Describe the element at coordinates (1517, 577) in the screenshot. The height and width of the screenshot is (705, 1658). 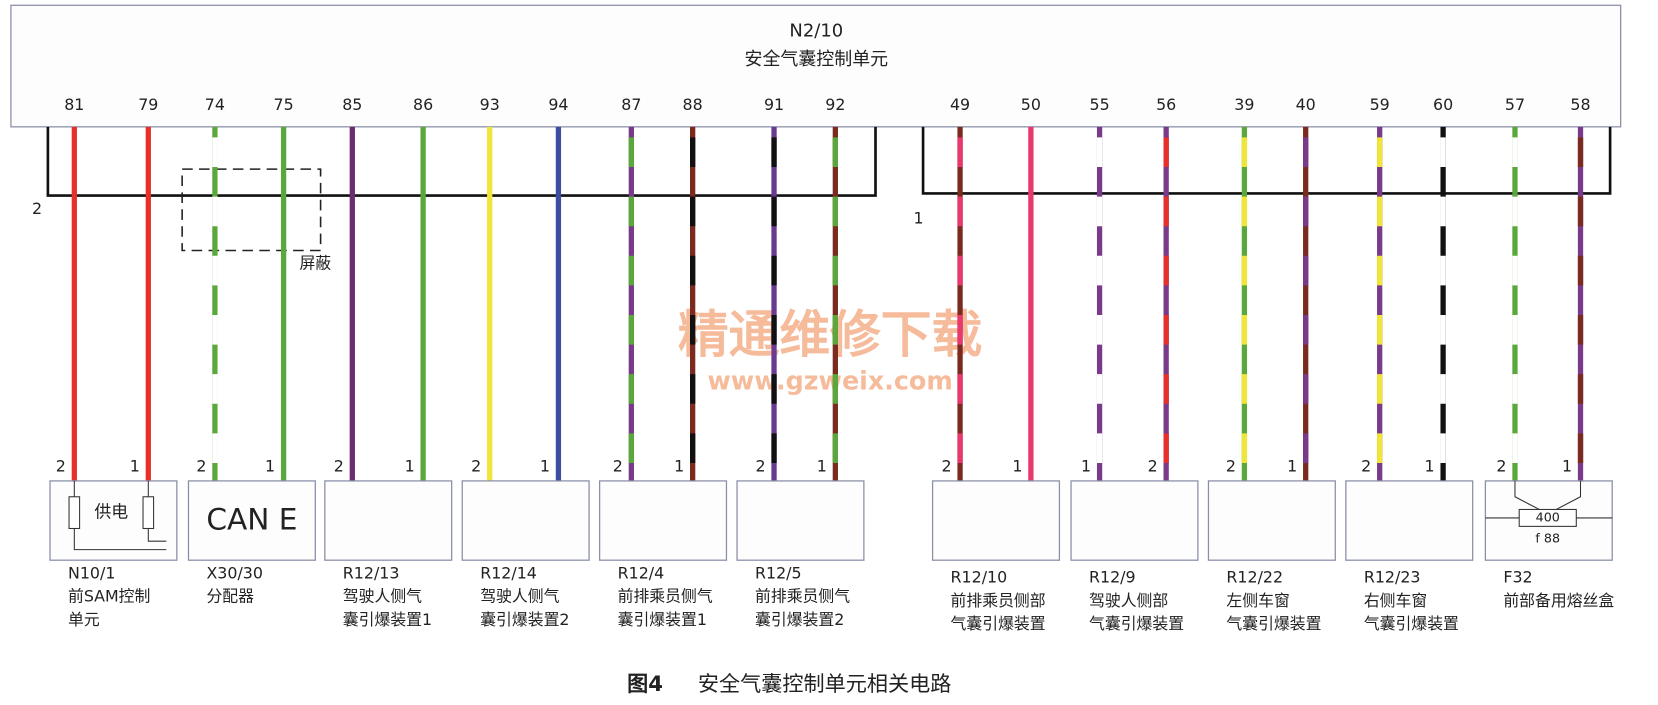
I see `component-id: F32` at that location.